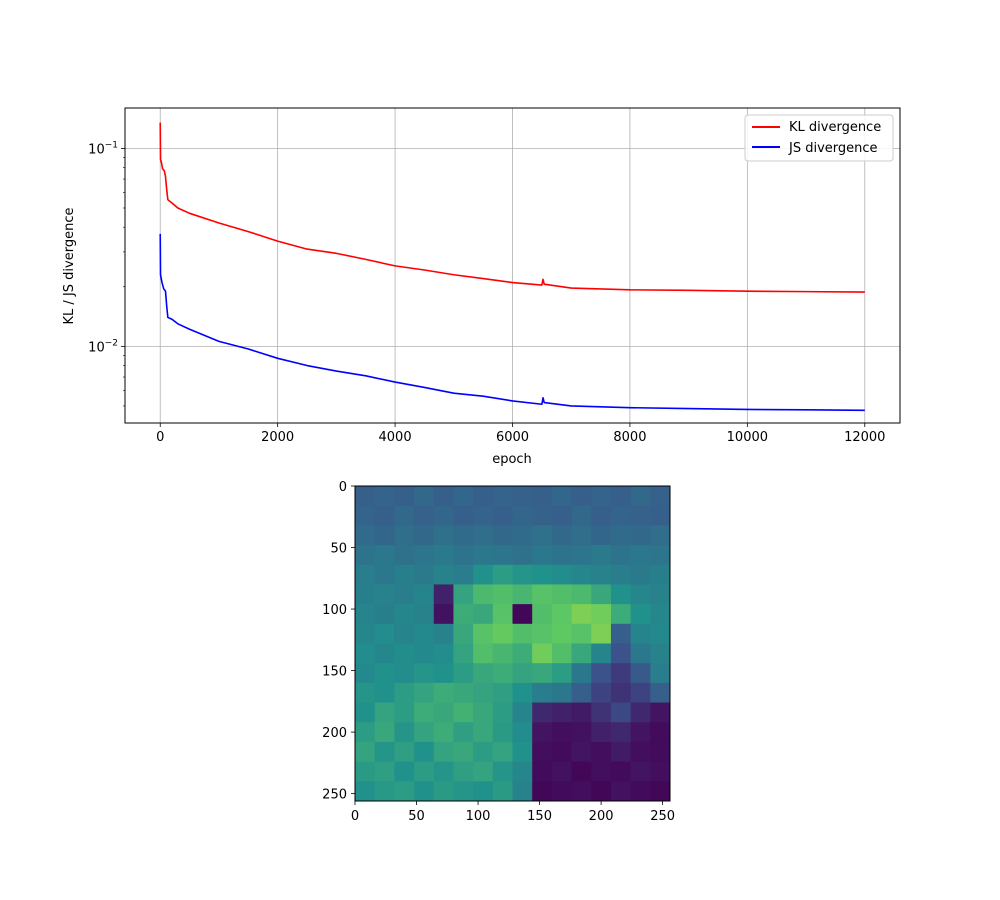 This screenshot has width=1000, height=900. I want to click on legend-label-kl: KL divergence, so click(835, 127).